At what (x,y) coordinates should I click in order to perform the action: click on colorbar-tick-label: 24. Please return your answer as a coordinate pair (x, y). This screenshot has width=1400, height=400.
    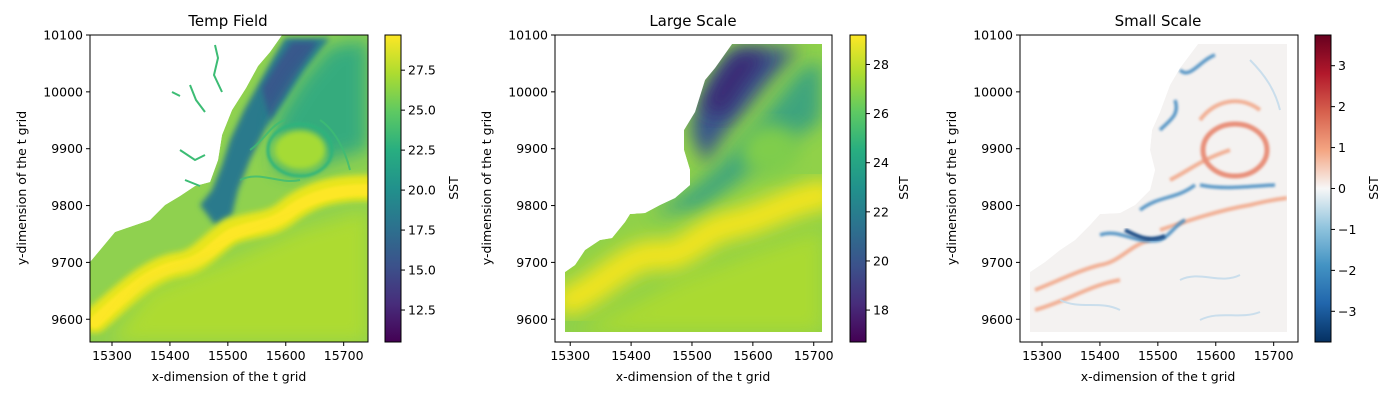
    Looking at the image, I should click on (881, 162).